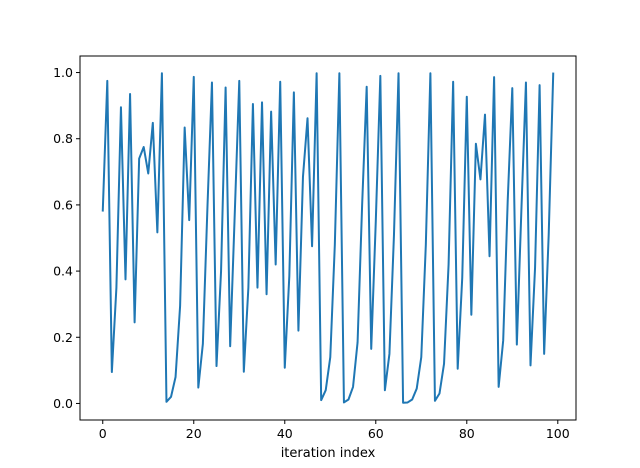  What do you see at coordinates (285, 433) in the screenshot?
I see `x-tick-label: 40` at bounding box center [285, 433].